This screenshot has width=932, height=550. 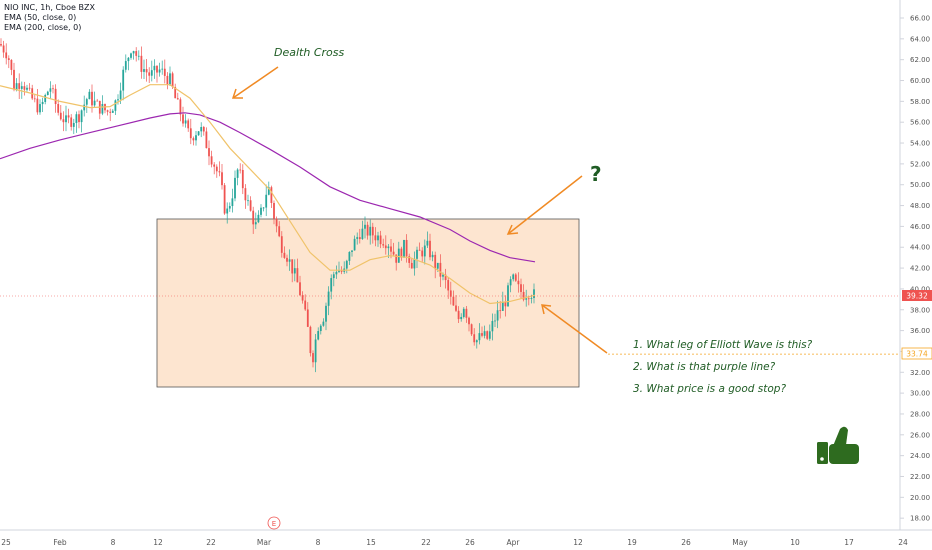 I want to click on y-tick-label: 28.00, so click(x=920, y=414).